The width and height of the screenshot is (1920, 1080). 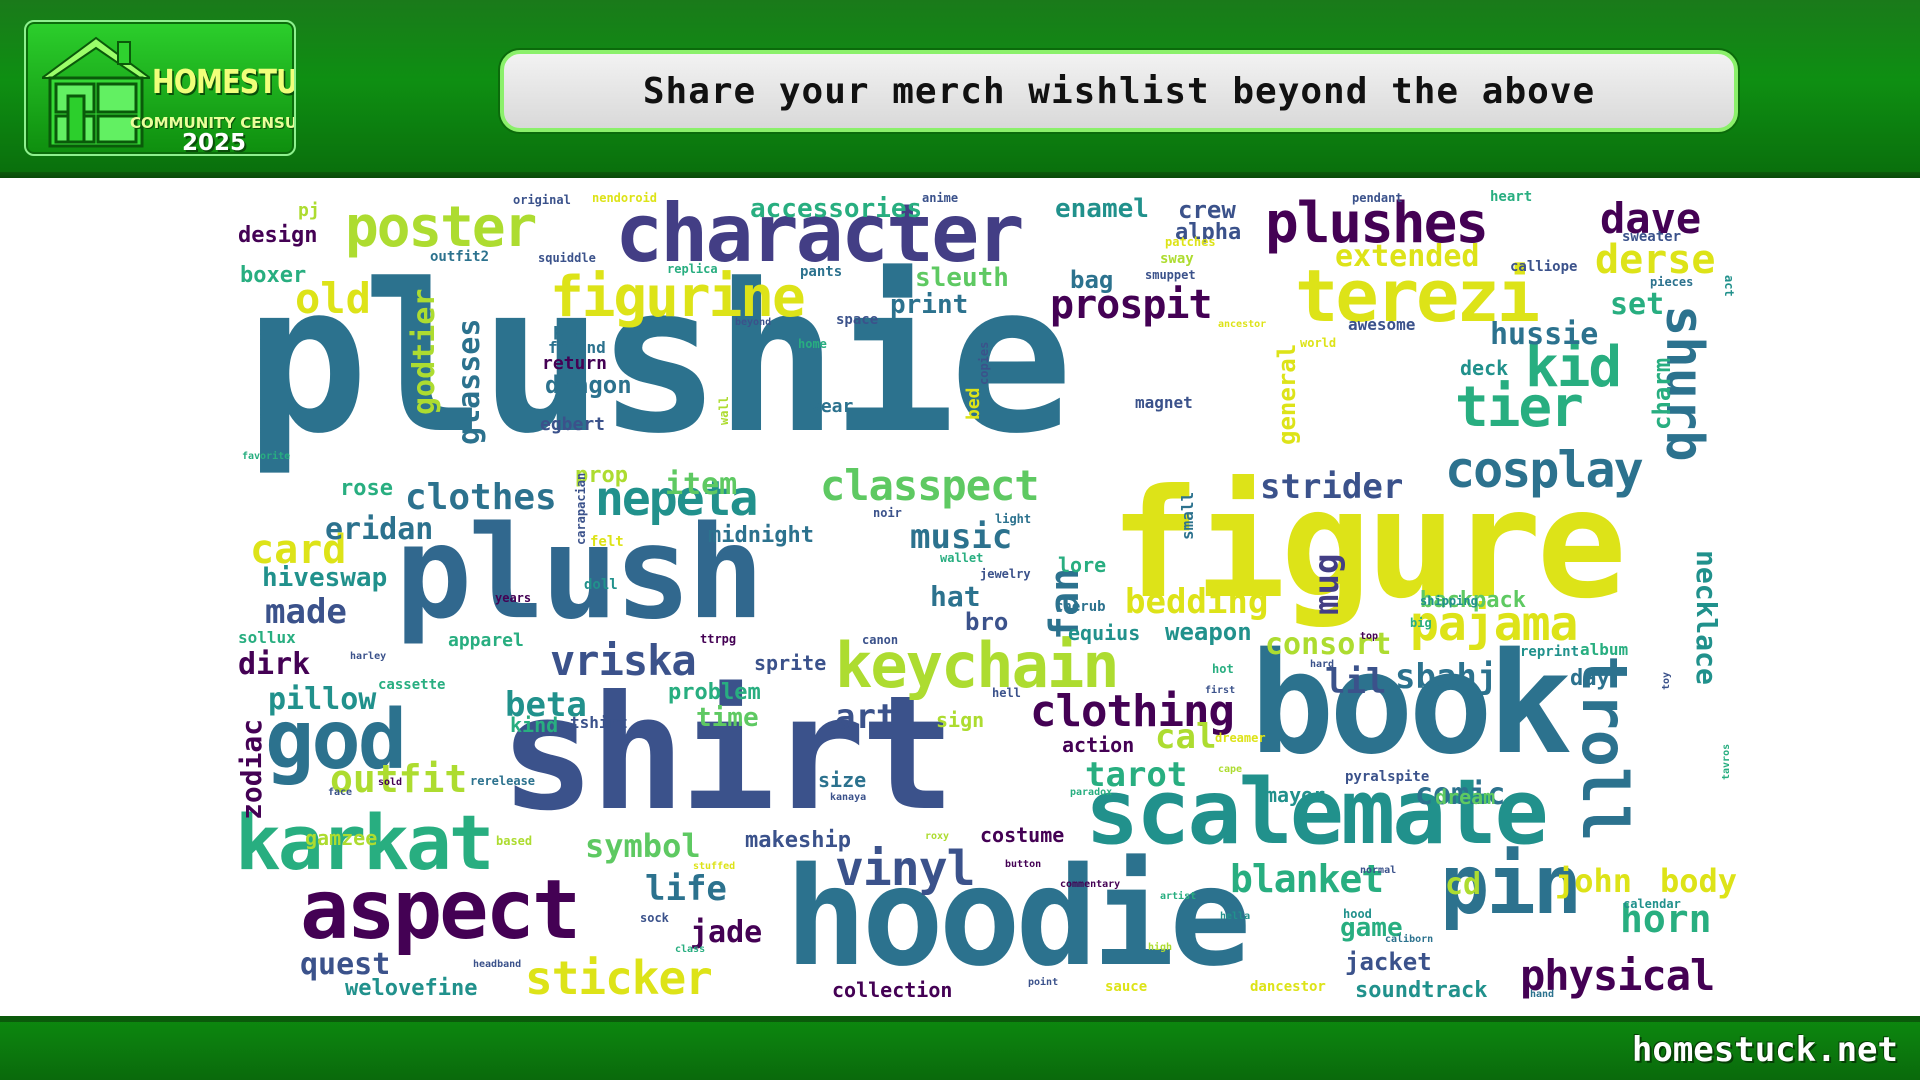 What do you see at coordinates (1652, 904) in the screenshot?
I see `word-caliborn: calendar` at bounding box center [1652, 904].